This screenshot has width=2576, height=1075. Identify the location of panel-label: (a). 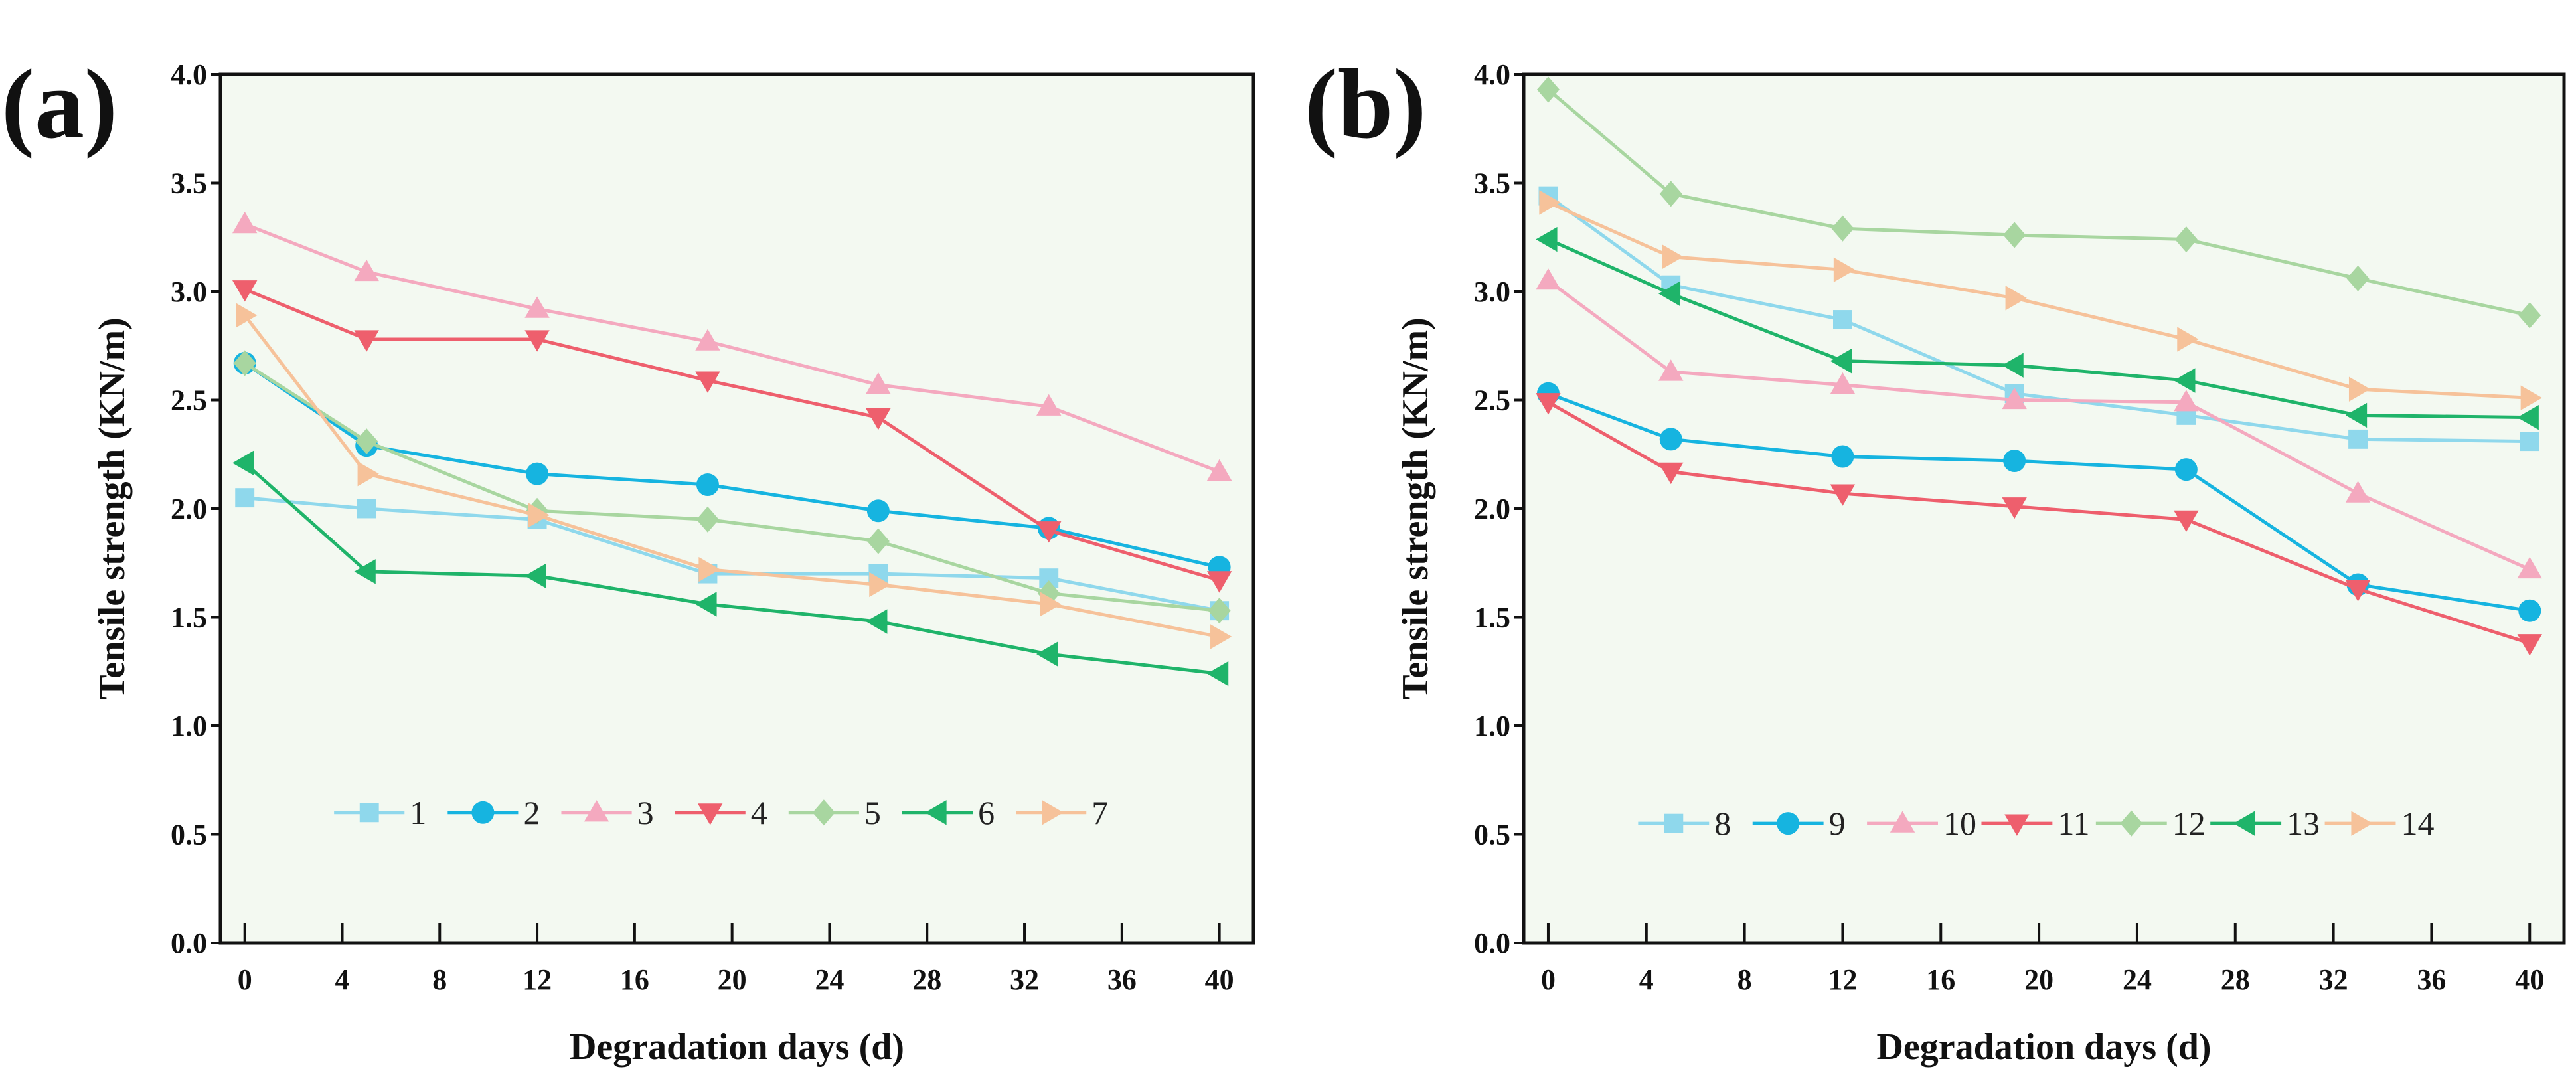
(59, 104).